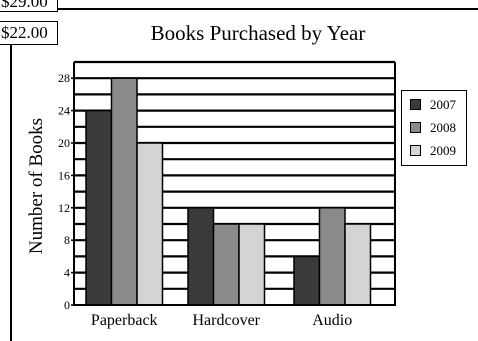  I want to click on bar-hardcover-2008, so click(226, 264).